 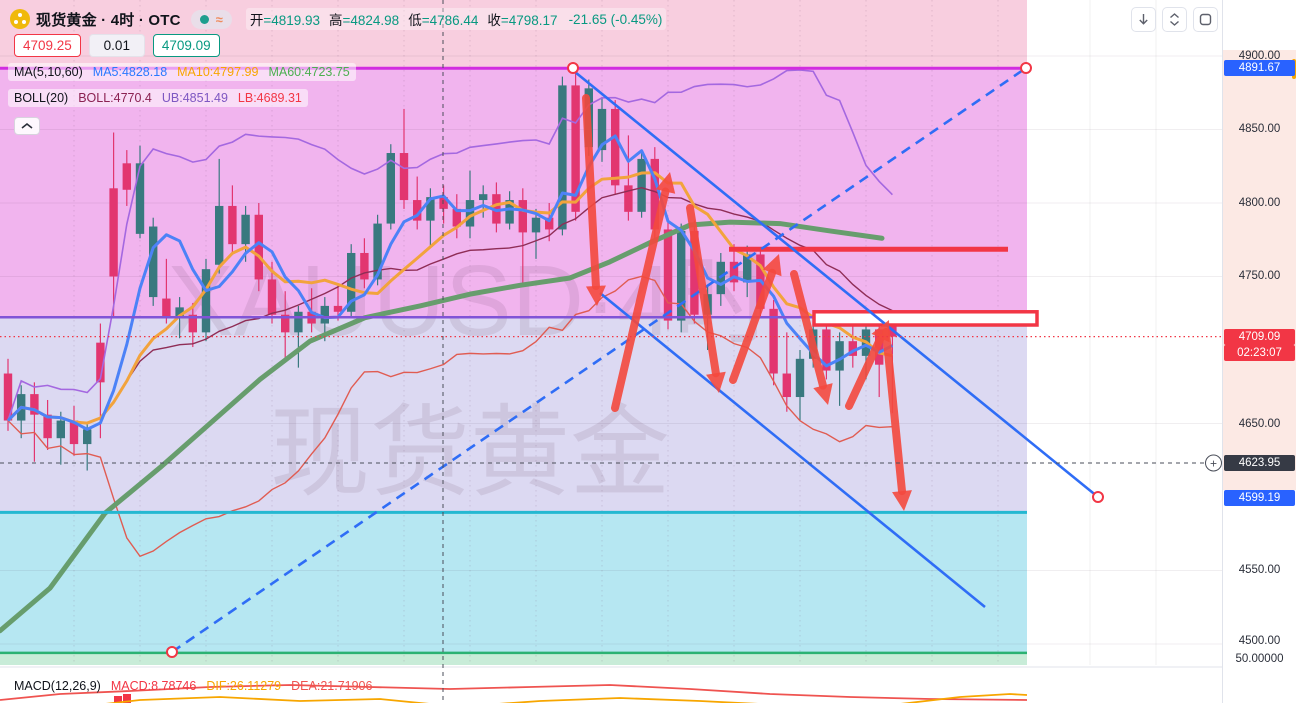 What do you see at coordinates (371, 20) in the screenshot?
I see `high-value: =4824.98` at bounding box center [371, 20].